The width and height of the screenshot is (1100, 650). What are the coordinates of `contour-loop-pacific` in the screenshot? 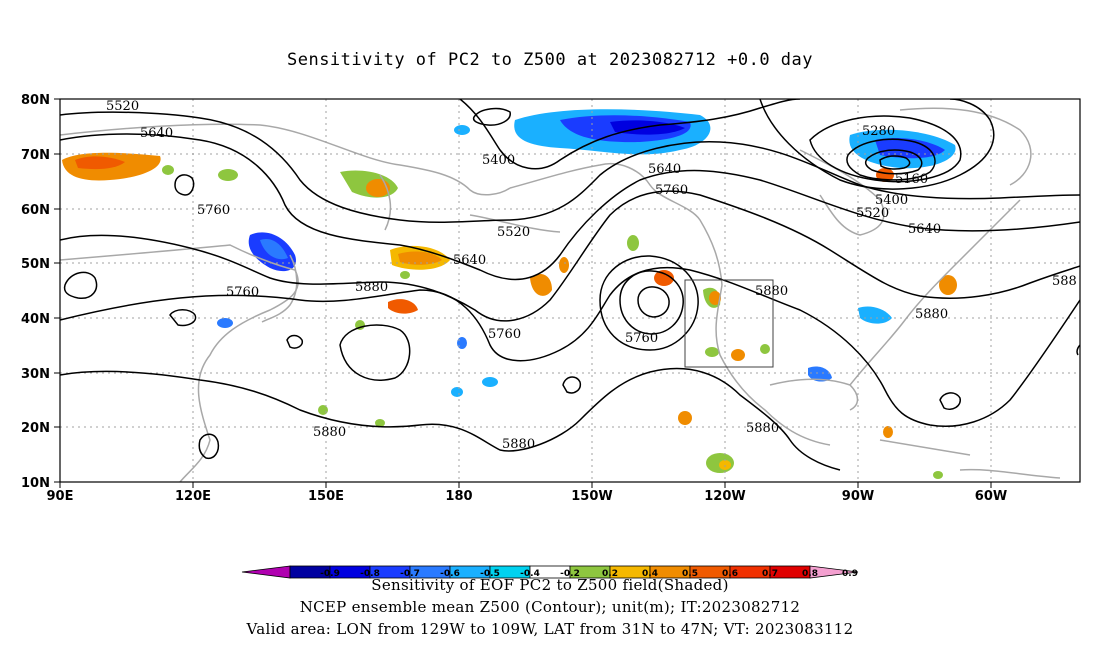 It's located at (375, 352).